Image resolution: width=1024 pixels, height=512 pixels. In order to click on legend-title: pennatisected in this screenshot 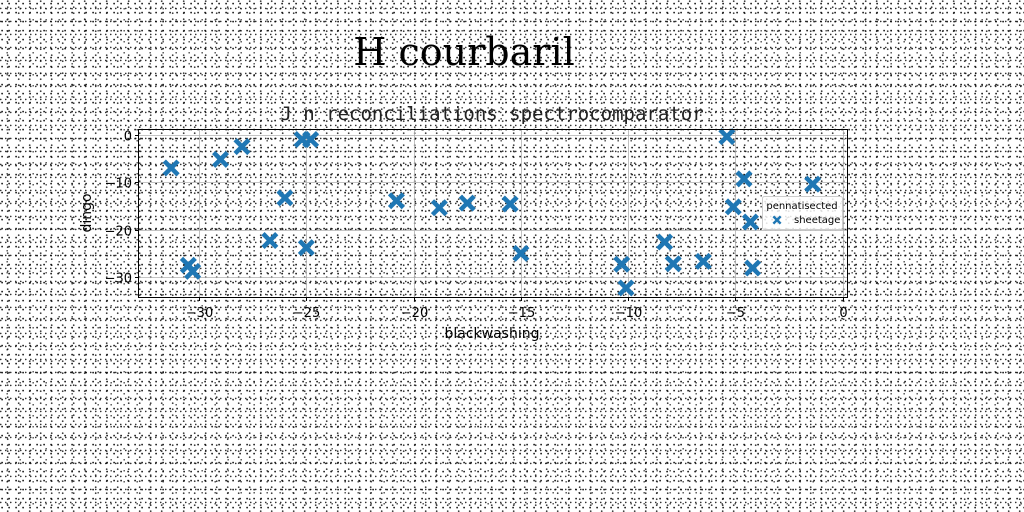, I will do `click(801, 206)`.